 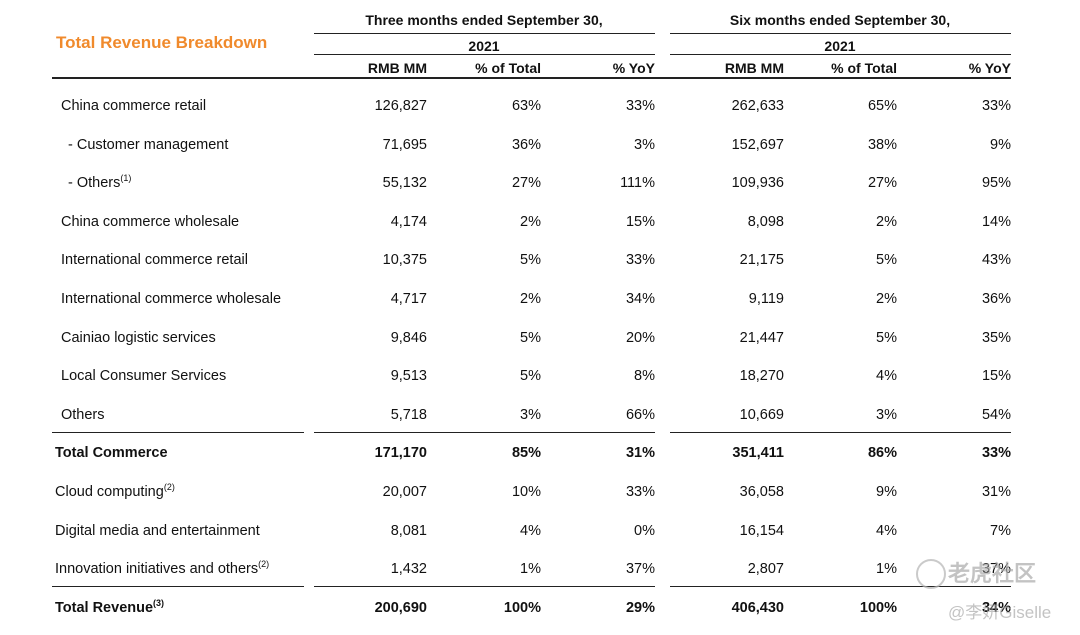 I want to click on table-cell: 34%, so click(x=996, y=608).